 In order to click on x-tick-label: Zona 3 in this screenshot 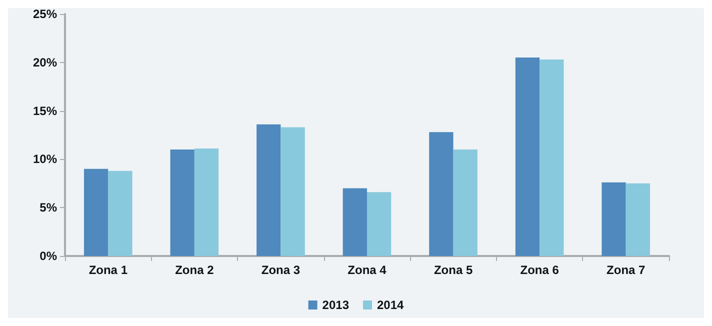, I will do `click(280, 270)`.